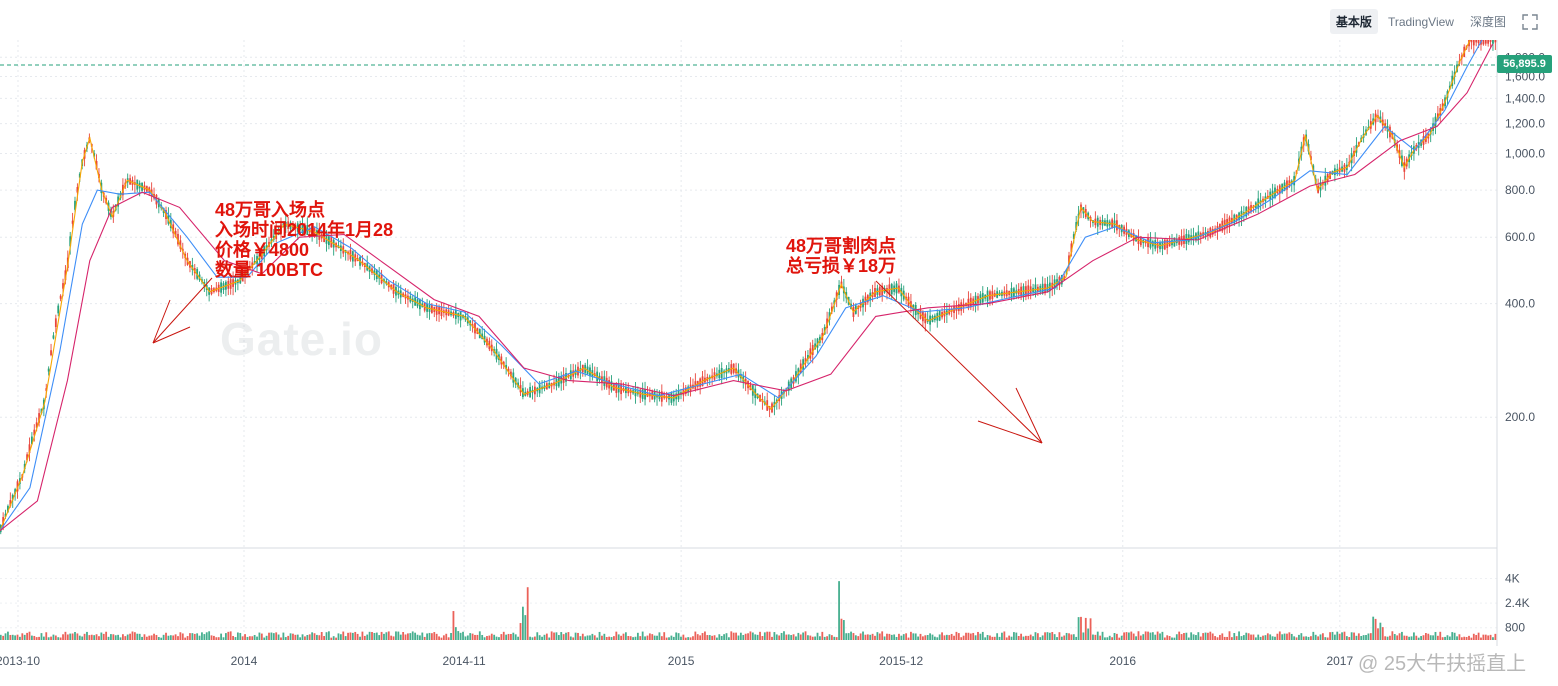 The image size is (1558, 686). I want to click on fullscreen-icon, so click(1530, 21).